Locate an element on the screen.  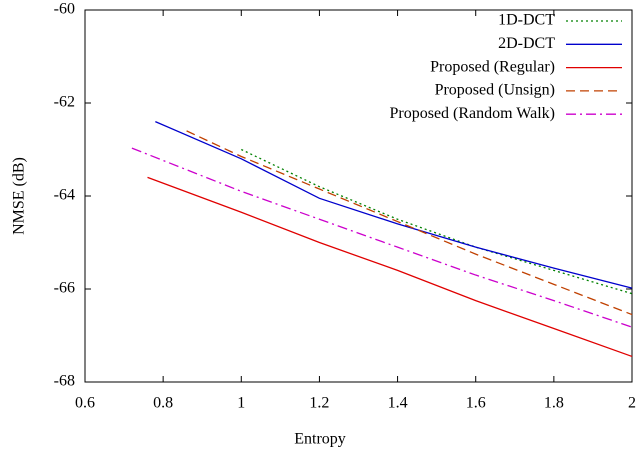
y-tick-label: -62 is located at coordinates (64, 102).